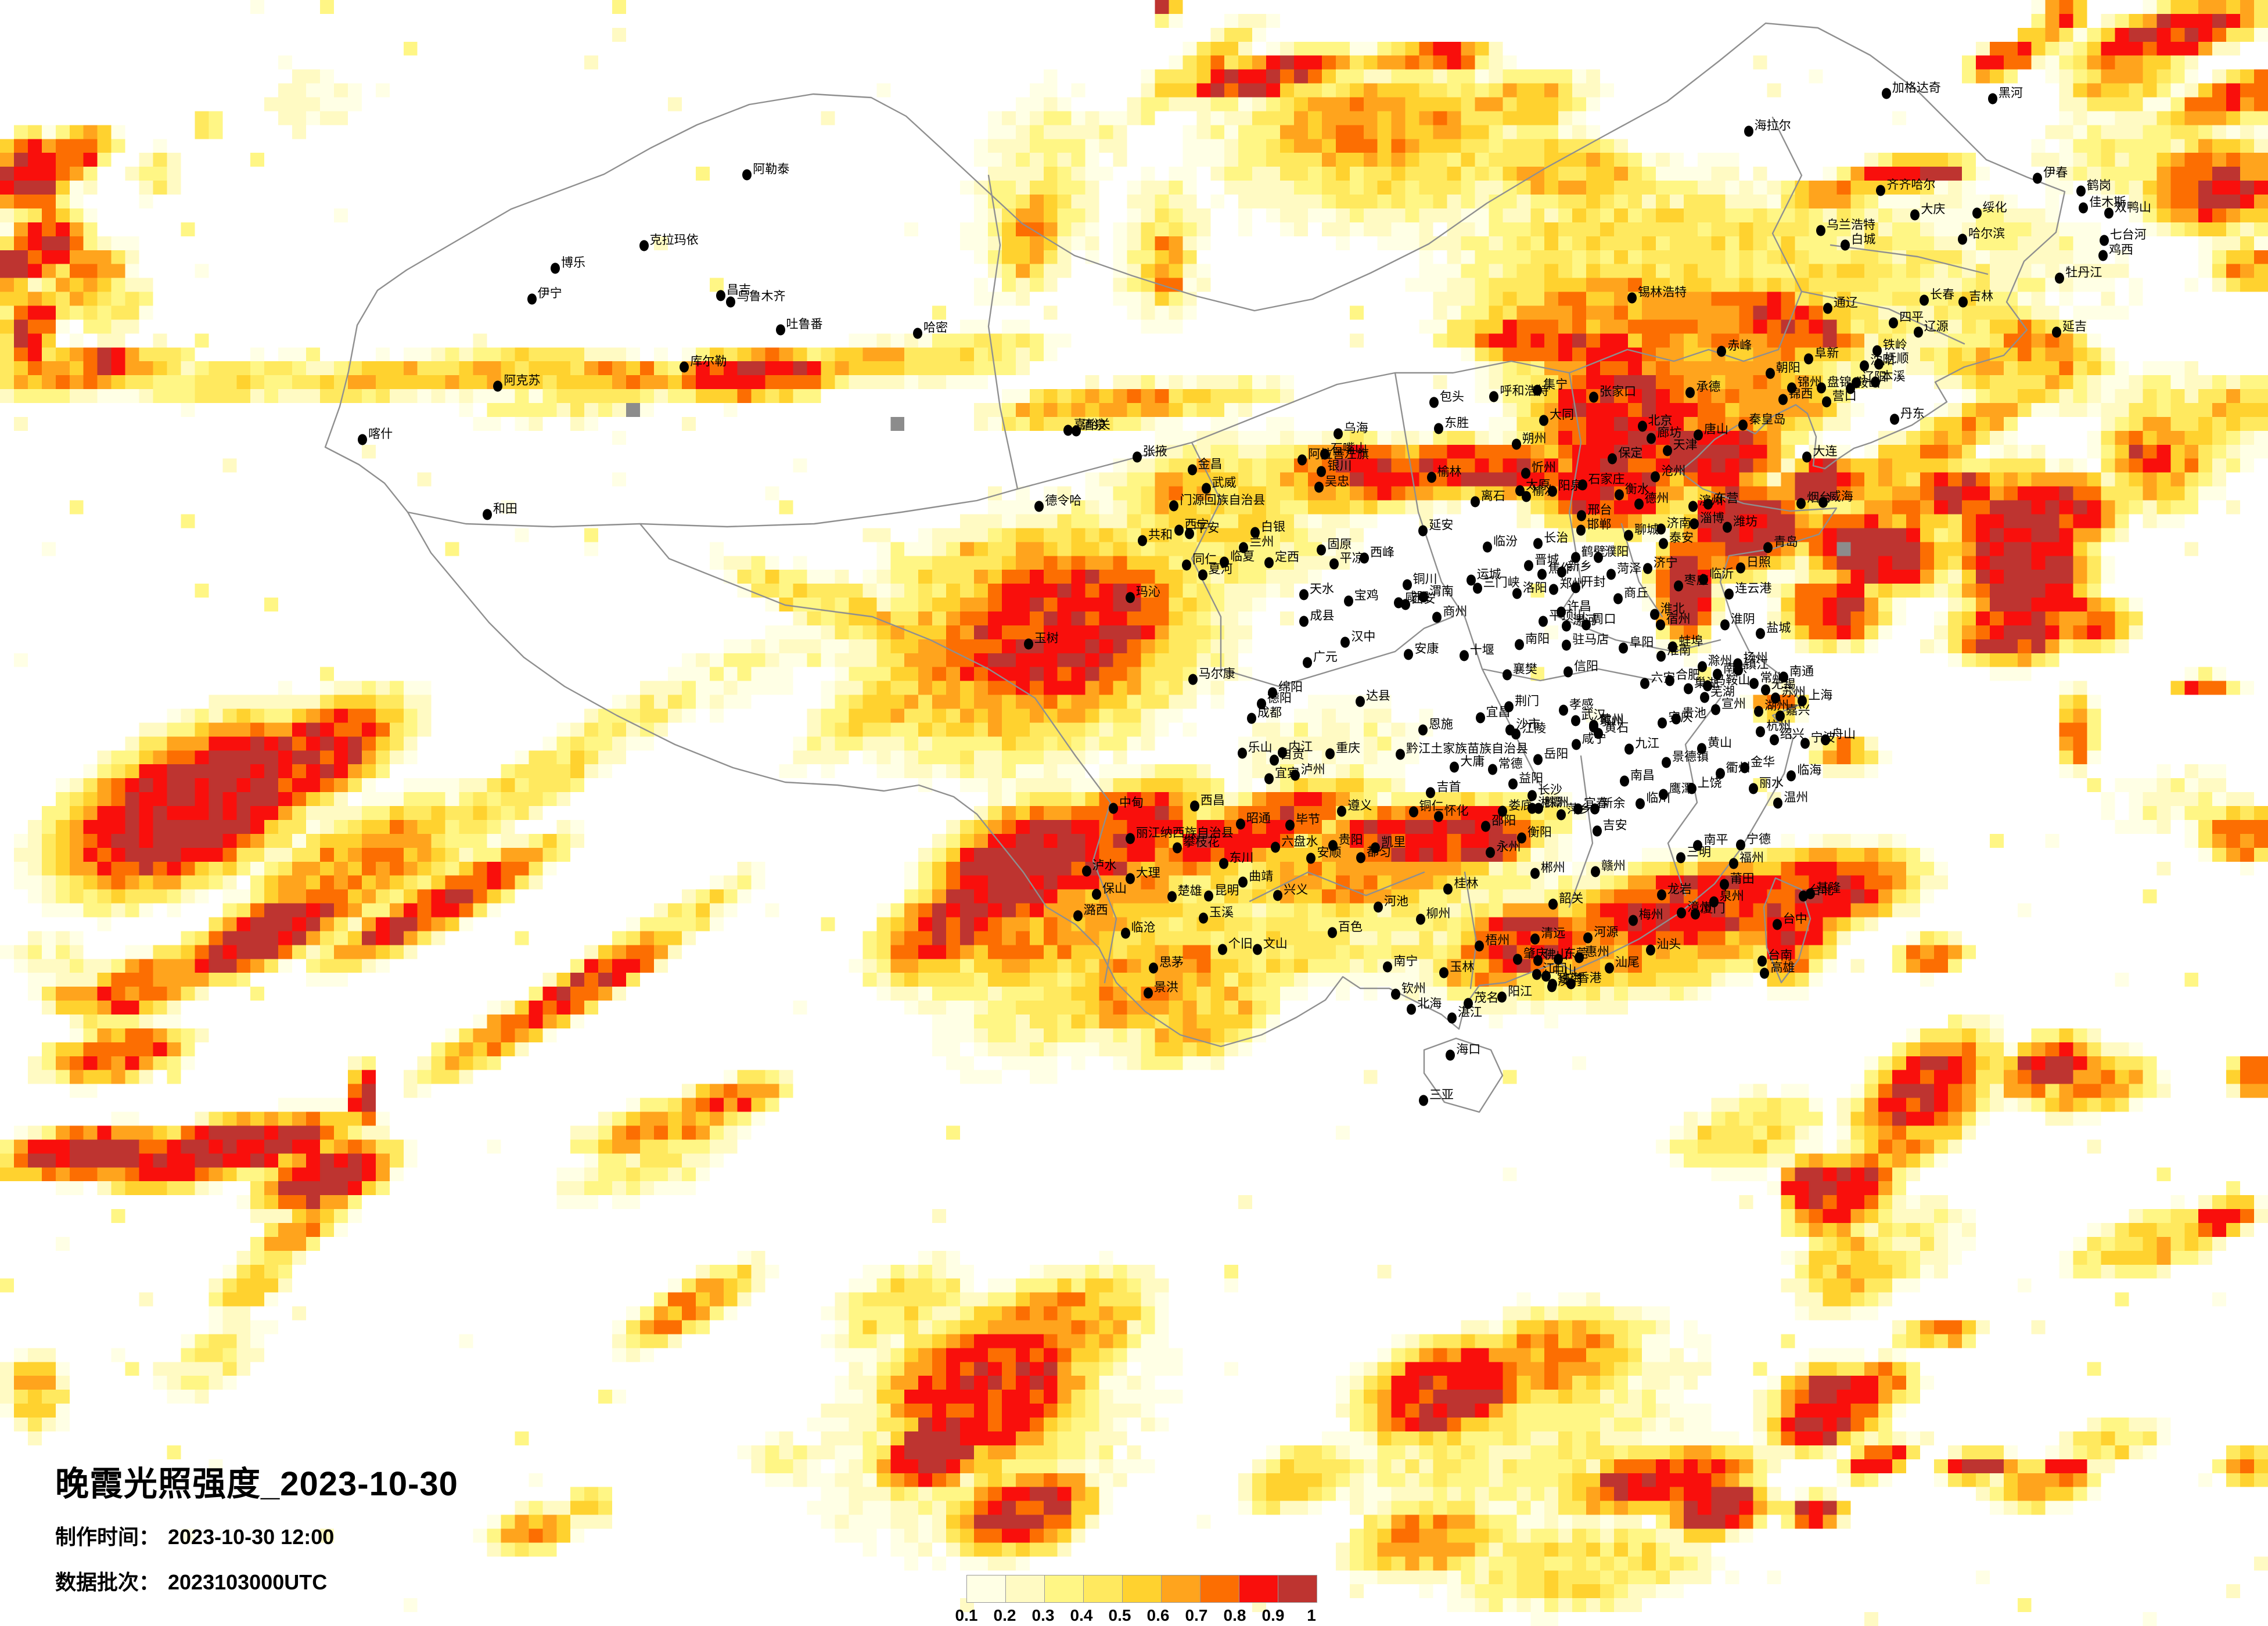  What do you see at coordinates (1348, 448) in the screenshot?
I see `city-label: 石嘴山` at bounding box center [1348, 448].